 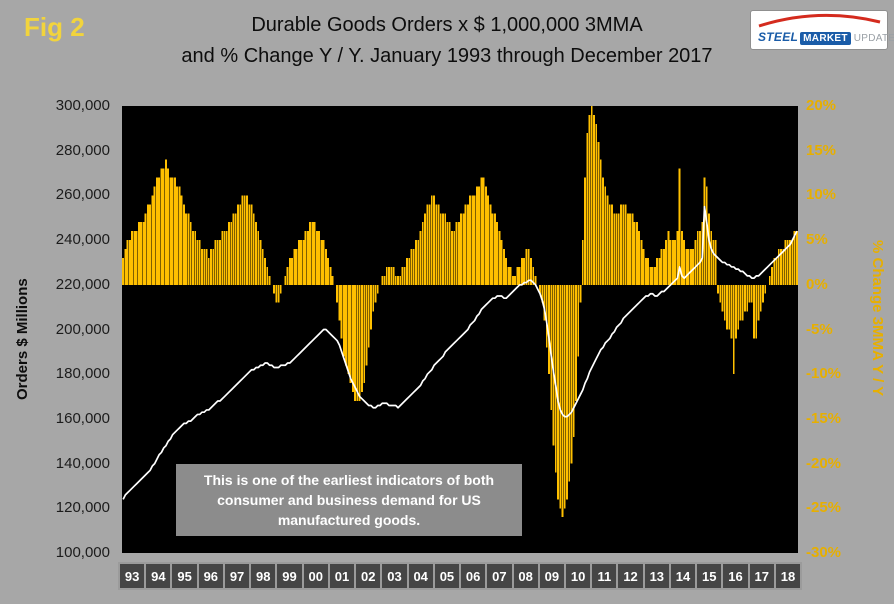 What do you see at coordinates (630, 576) in the screenshot?
I see `x-axis-year-label: 12` at bounding box center [630, 576].